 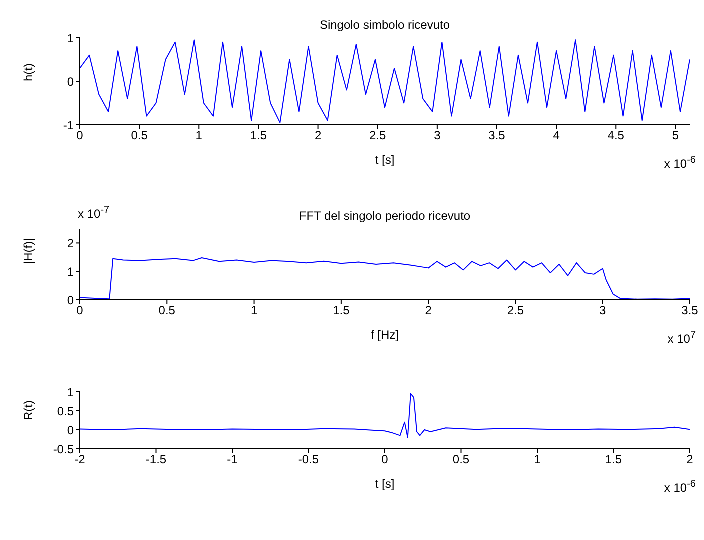 I want to click on x-tick-label: -2, so click(x=80, y=459).